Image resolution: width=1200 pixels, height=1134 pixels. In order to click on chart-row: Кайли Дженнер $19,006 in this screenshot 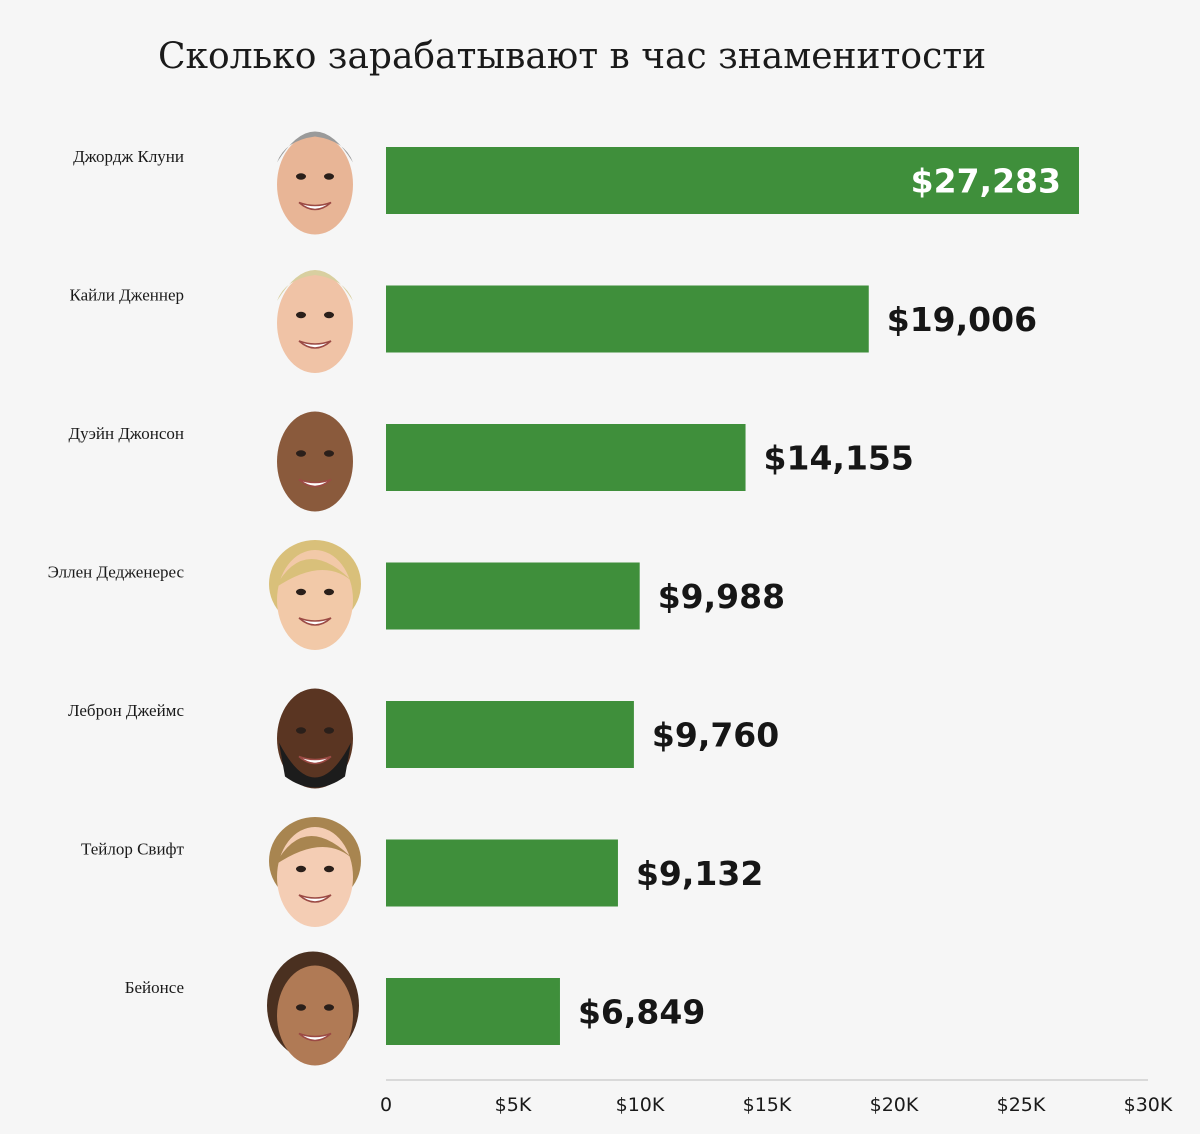, I will do `click(553, 321)`.